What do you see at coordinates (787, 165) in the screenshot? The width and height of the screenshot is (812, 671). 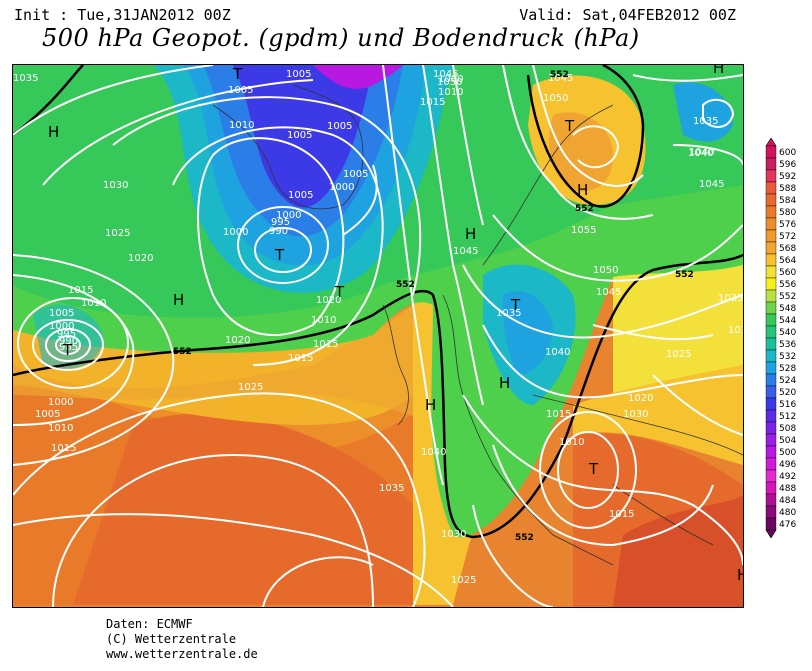 I see `legend-label: 596` at bounding box center [787, 165].